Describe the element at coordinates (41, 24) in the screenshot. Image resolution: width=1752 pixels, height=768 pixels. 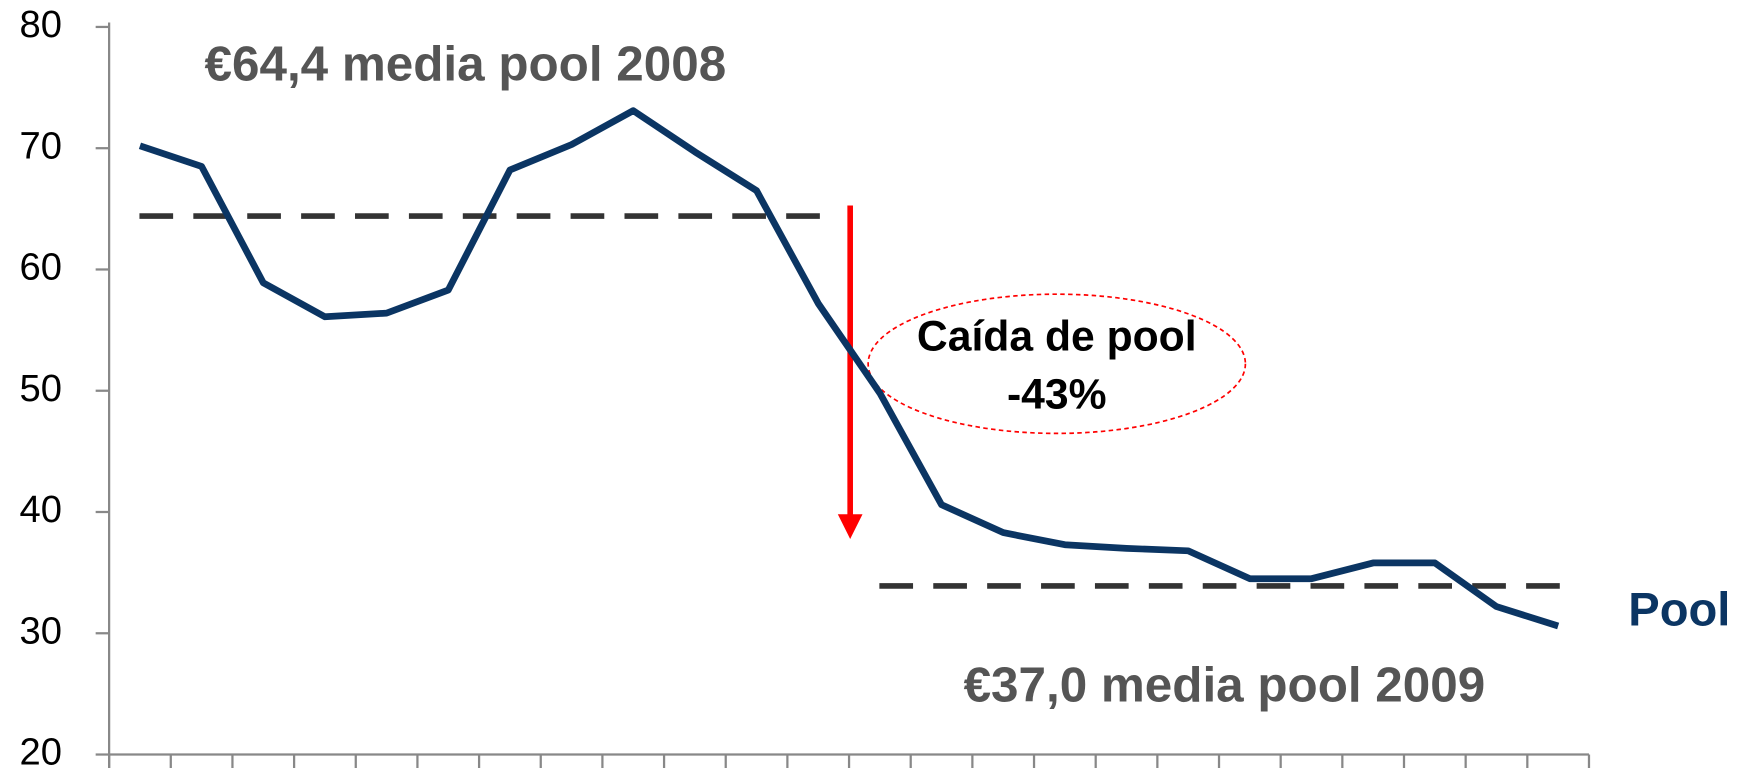
I see `y-tick-label: 80` at that location.